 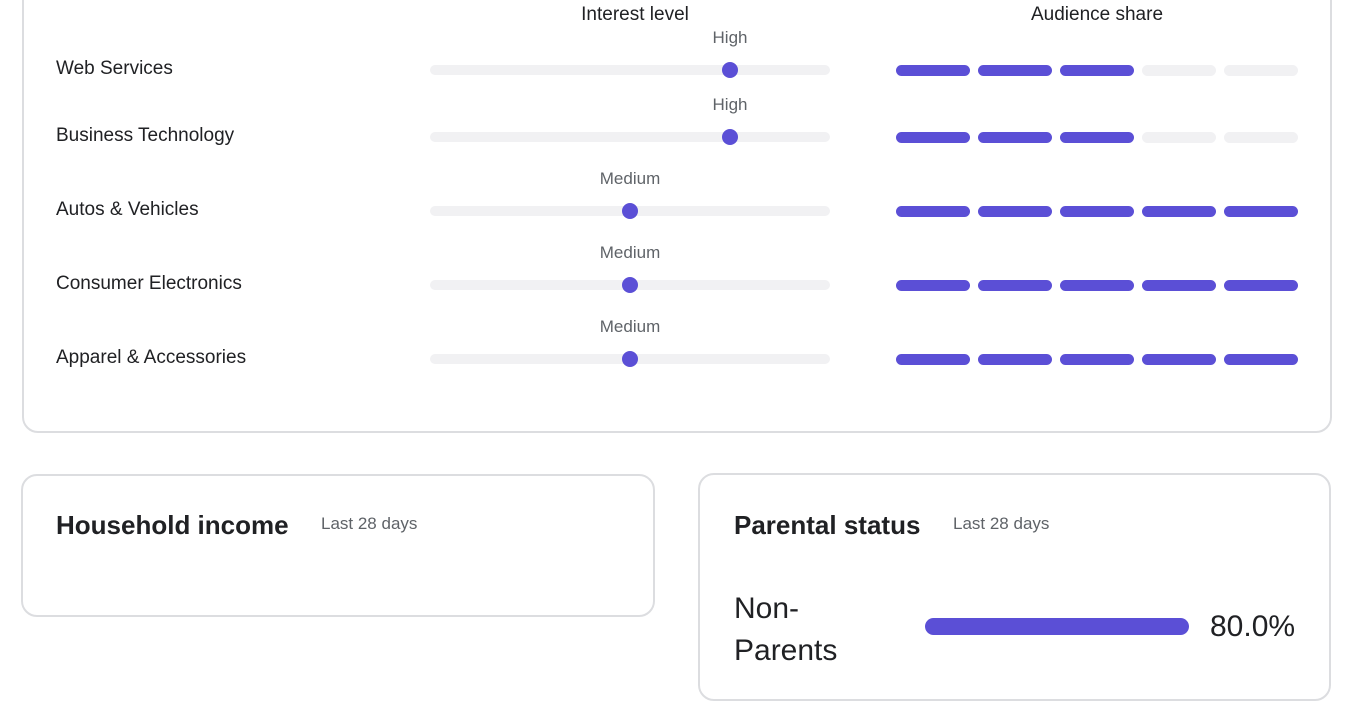 I want to click on card-title: Parental status, so click(x=827, y=525).